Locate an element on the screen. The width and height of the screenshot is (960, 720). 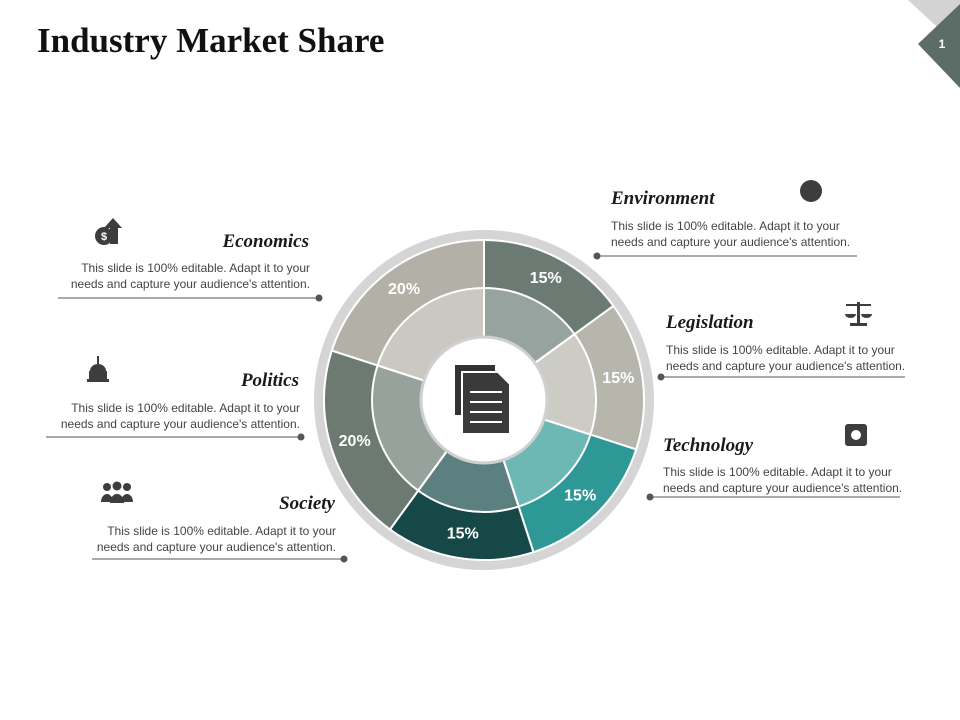
topic-heading: Legislation is located at coordinates (709, 322).